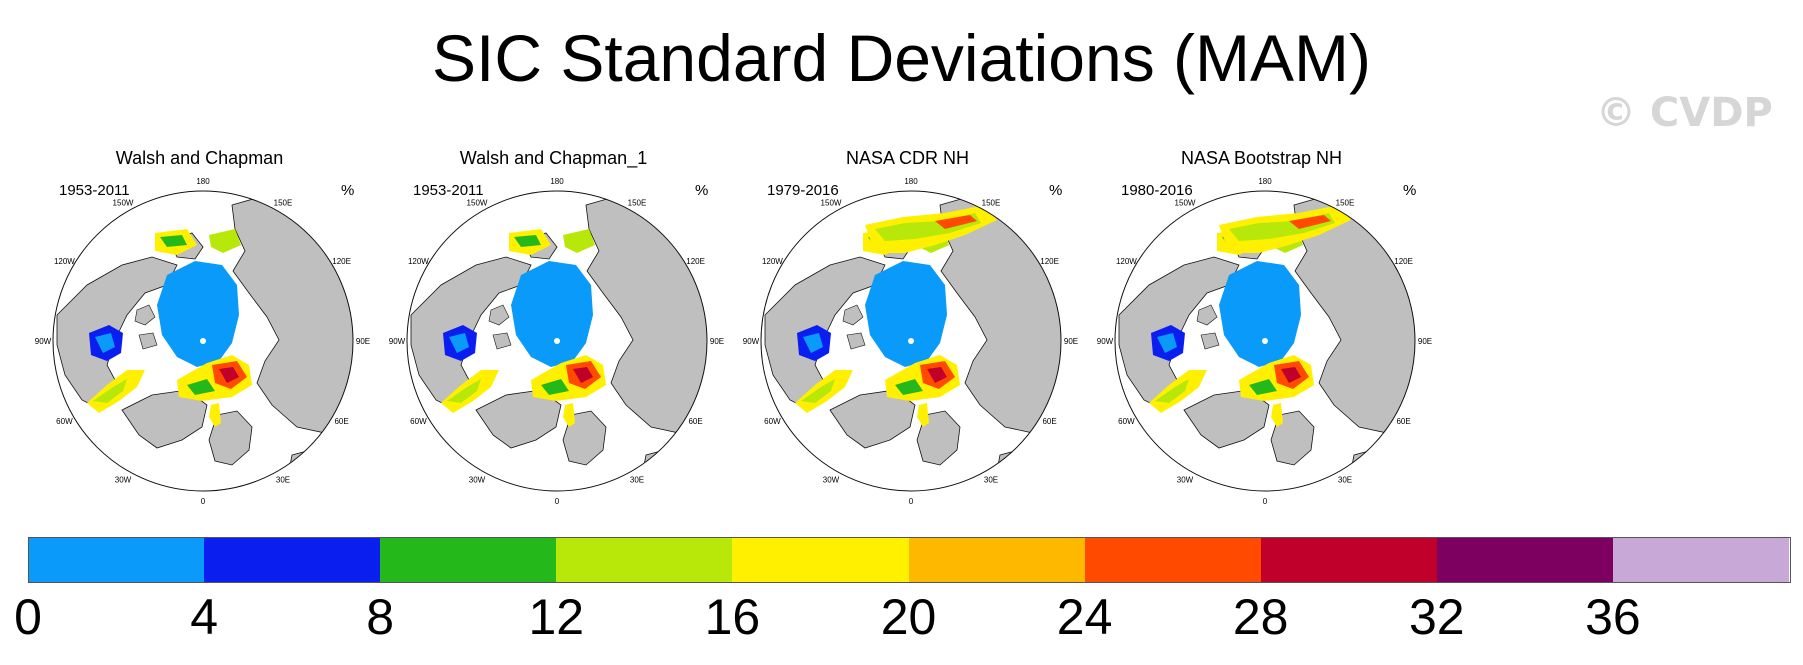 This screenshot has width=1803, height=665. Describe the element at coordinates (43, 341) in the screenshot. I see `longitude-label: 90W` at that location.